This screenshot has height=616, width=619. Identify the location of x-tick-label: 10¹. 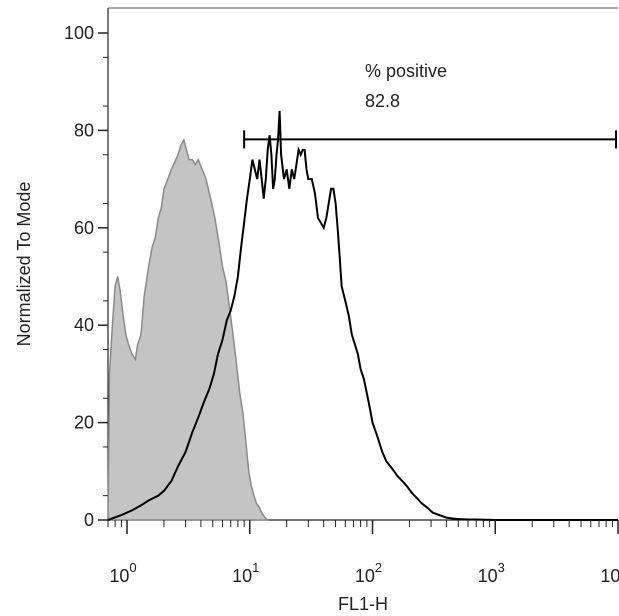
(245, 573).